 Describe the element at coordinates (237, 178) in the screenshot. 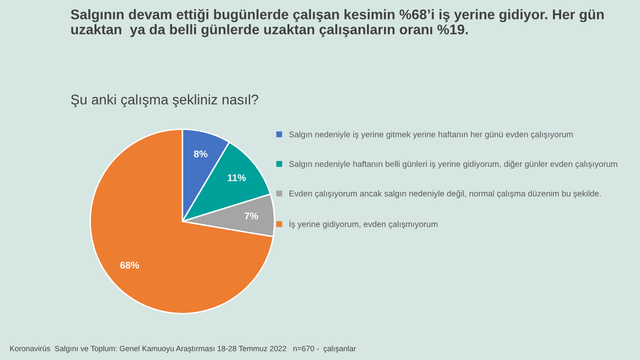

I see `data-label: 11%` at that location.